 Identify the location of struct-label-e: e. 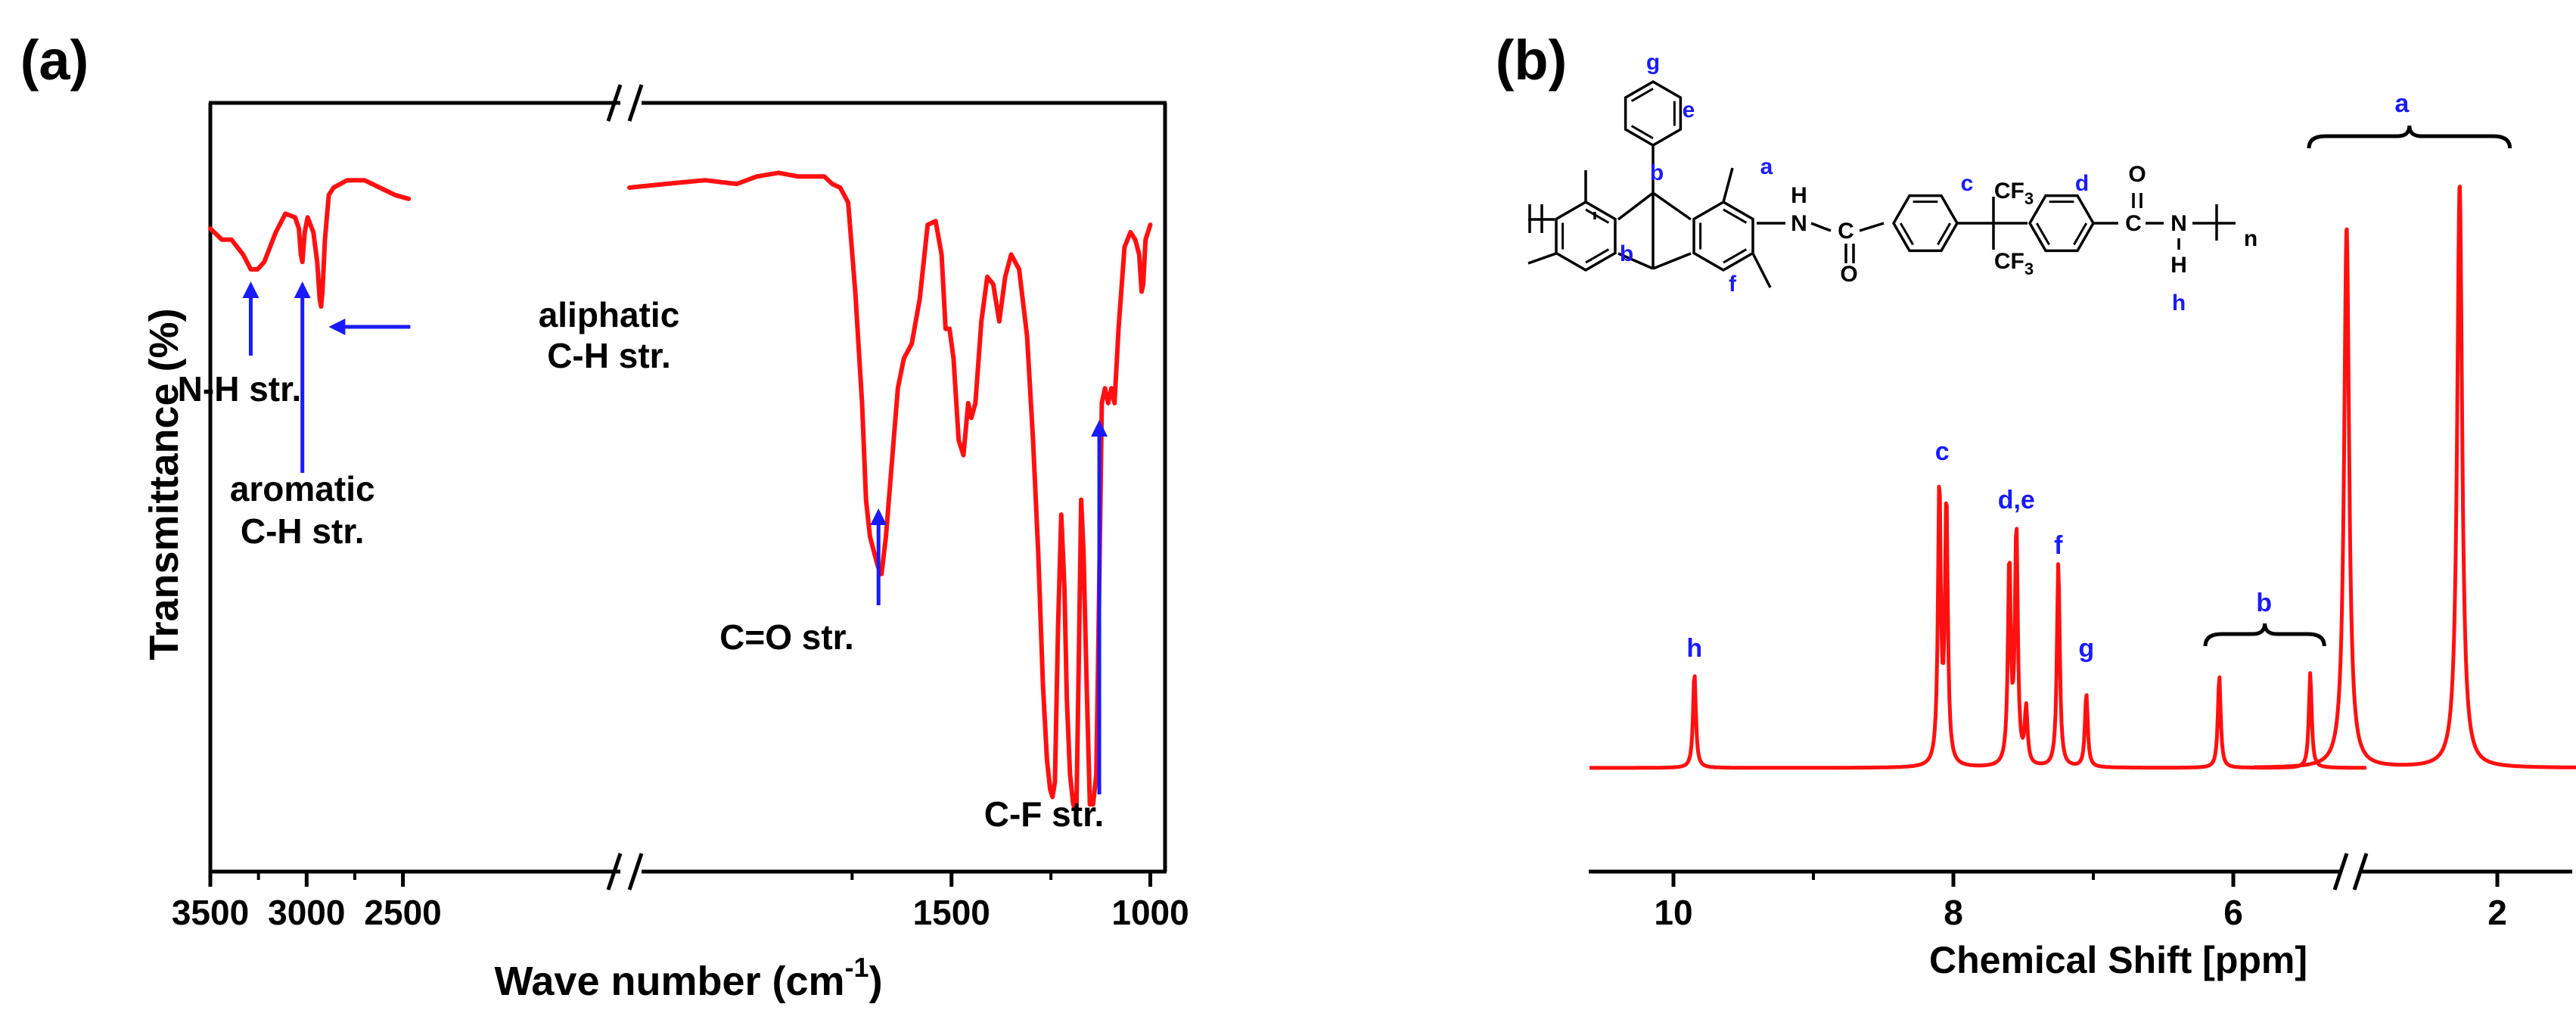
(1689, 110).